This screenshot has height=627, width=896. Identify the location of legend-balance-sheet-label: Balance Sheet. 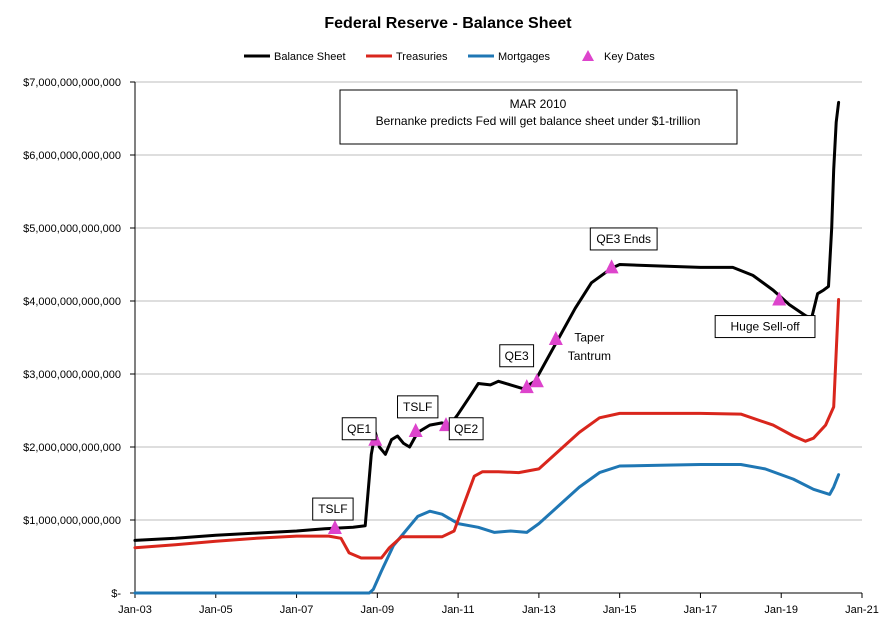
(310, 57).